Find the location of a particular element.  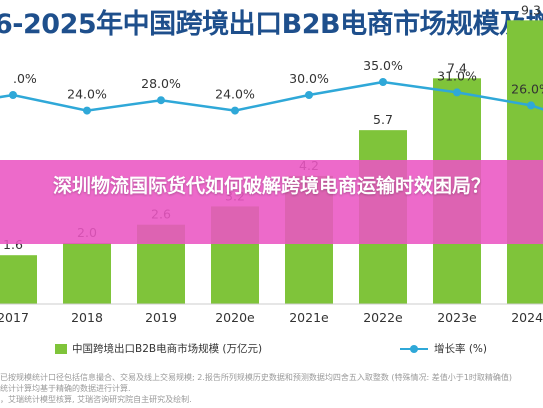

legend-bar-swatch is located at coordinates (61, 349).